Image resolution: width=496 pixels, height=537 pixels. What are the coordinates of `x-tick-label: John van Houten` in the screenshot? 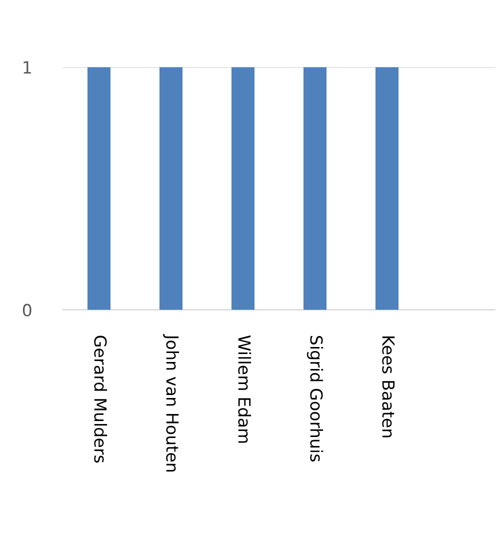 It's located at (171, 403).